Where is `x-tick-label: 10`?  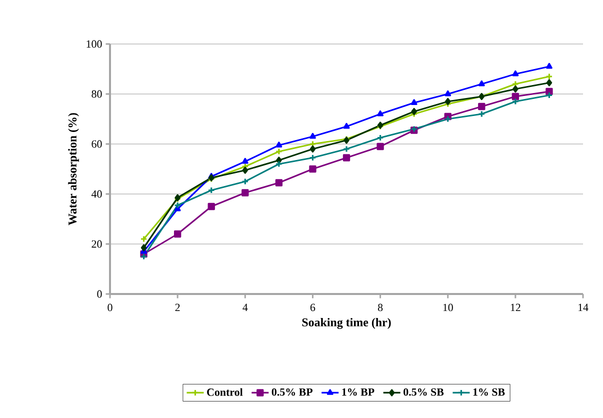
x-tick-label: 10 is located at coordinates (448, 308).